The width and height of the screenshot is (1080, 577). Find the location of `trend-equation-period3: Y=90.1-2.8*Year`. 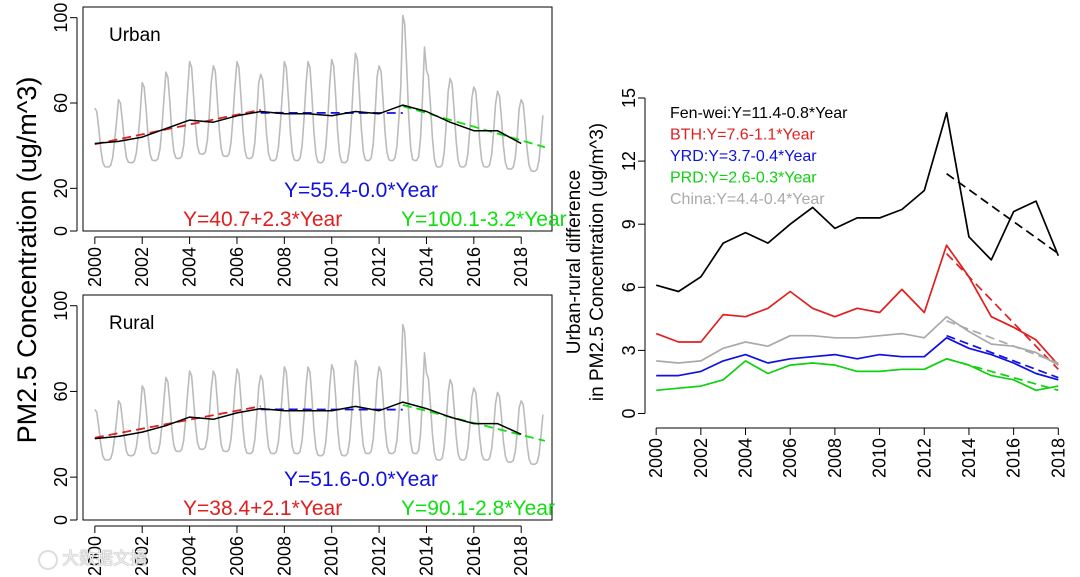

trend-equation-period3: Y=90.1-2.8*Year is located at coordinates (478, 508).